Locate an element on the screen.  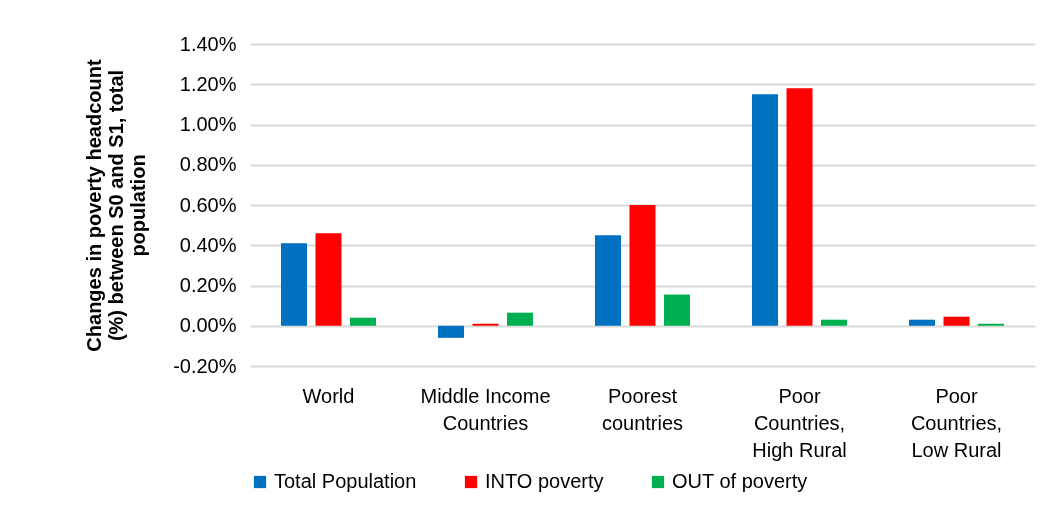
x-tick-label: Poor Countries, Low Rural is located at coordinates (956, 422).